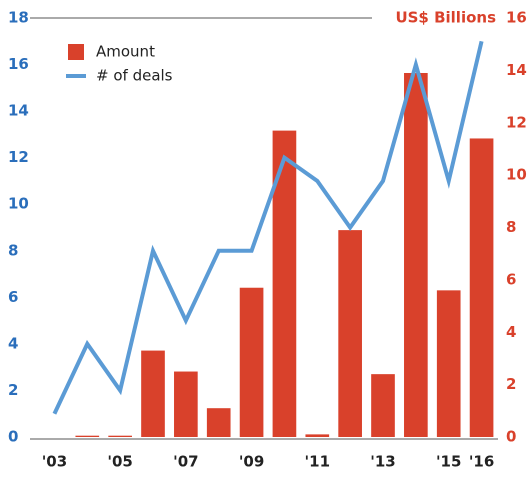 The width and height of the screenshot is (530, 480). Describe the element at coordinates (511, 384) in the screenshot. I see `y2-tick-label: 2` at that location.